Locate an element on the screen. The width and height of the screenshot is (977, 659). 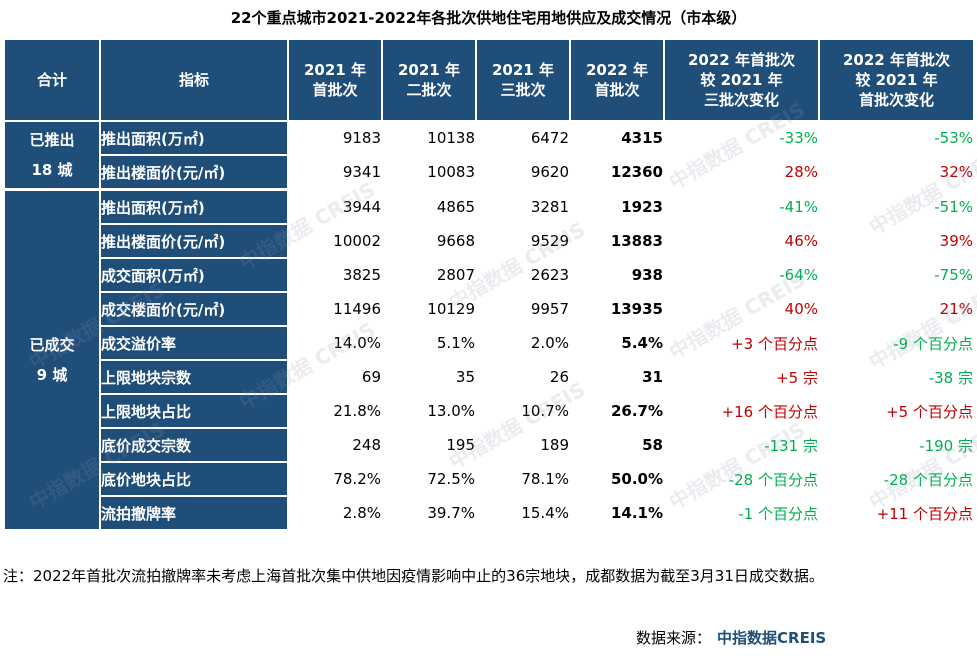
value-cell: 78.1% is located at coordinates (523, 479).